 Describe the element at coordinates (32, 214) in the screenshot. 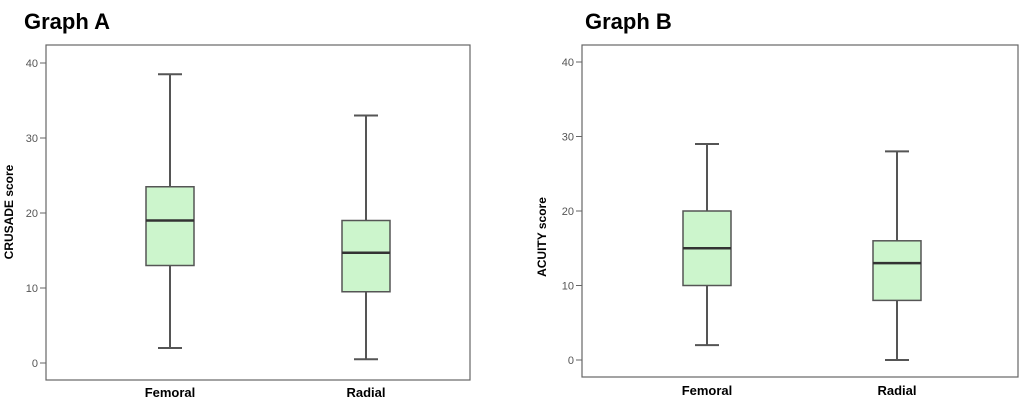

I see `graph-a-y-tick-label: 20` at that location.